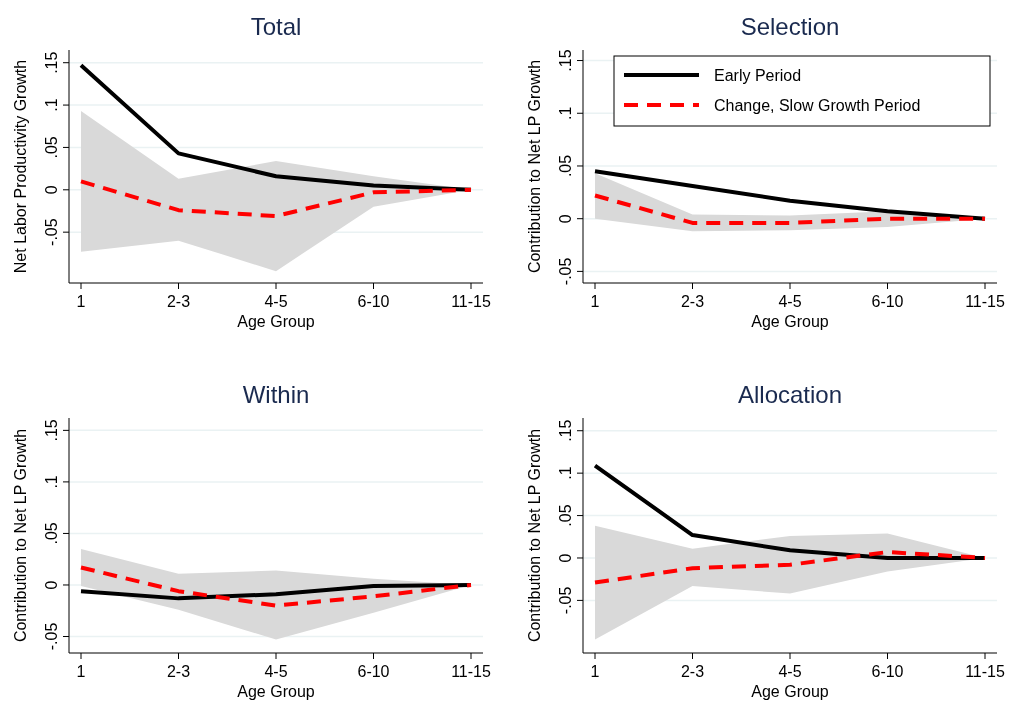  I want to click on chart-title: Within, so click(276, 394).